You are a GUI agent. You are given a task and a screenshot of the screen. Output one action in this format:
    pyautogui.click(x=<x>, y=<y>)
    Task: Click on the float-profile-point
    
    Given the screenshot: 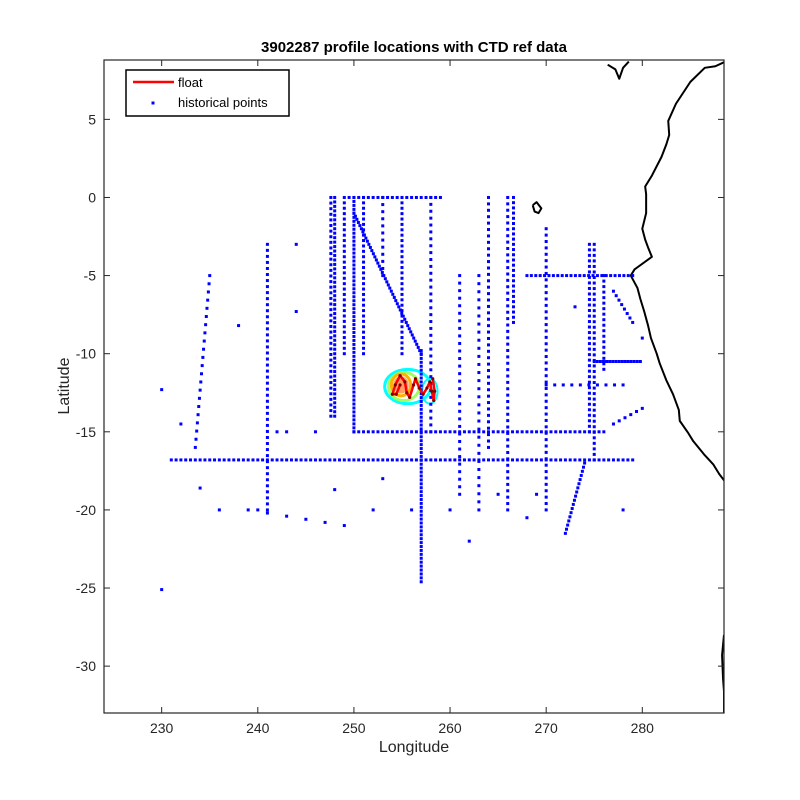 What is the action you would take?
    pyautogui.click(x=413, y=385)
    